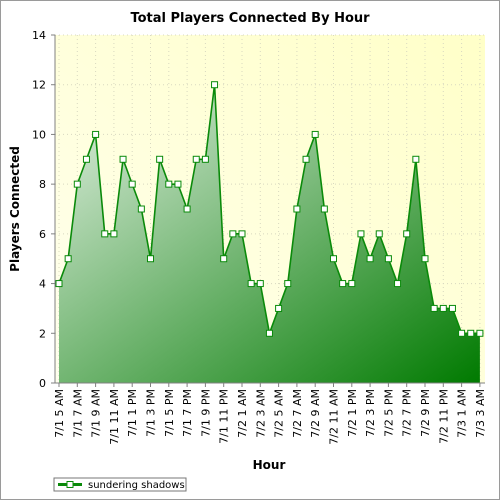 This screenshot has height=500, width=500. I want to click on legend: sundering shadows, so click(120, 484).